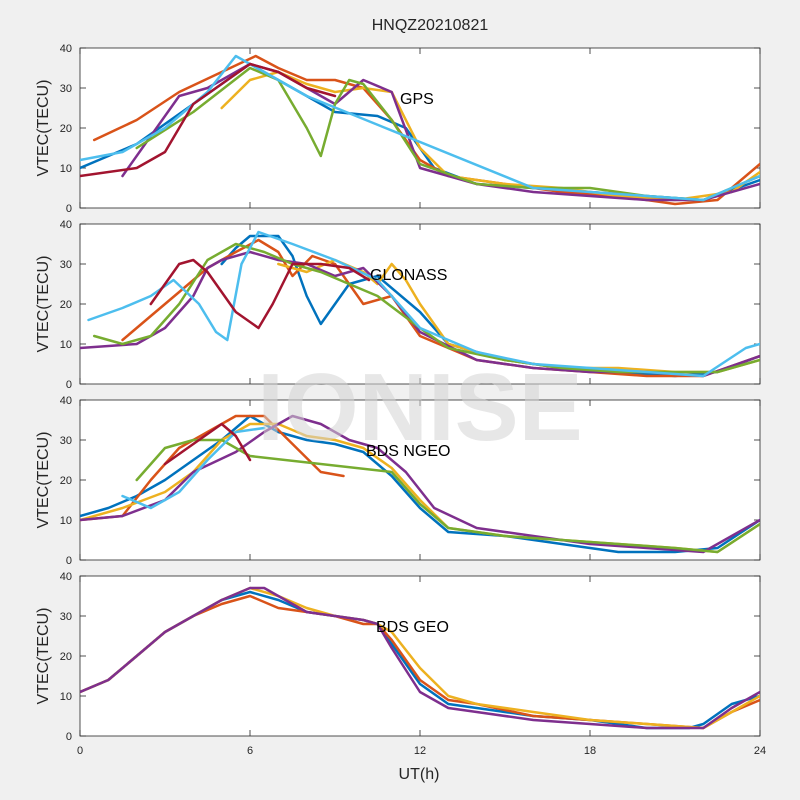 Image resolution: width=800 pixels, height=800 pixels. Describe the element at coordinates (430, 25) in the screenshot. I see `figure-title: HNQZ20210821` at that location.